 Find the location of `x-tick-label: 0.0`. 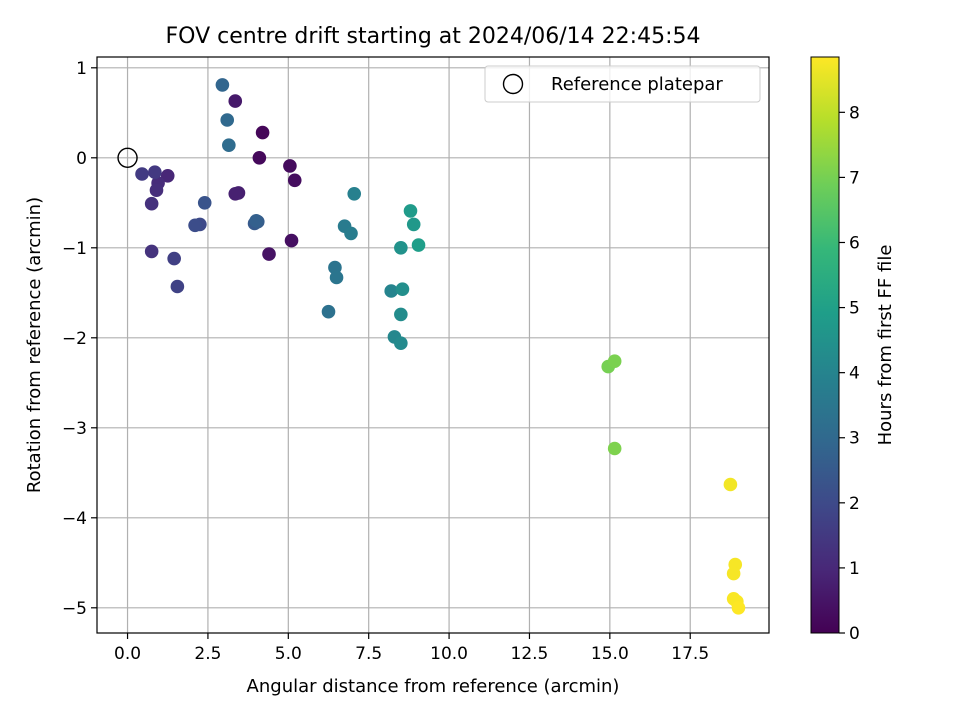

x-tick-label: 0.0 is located at coordinates (127, 654).